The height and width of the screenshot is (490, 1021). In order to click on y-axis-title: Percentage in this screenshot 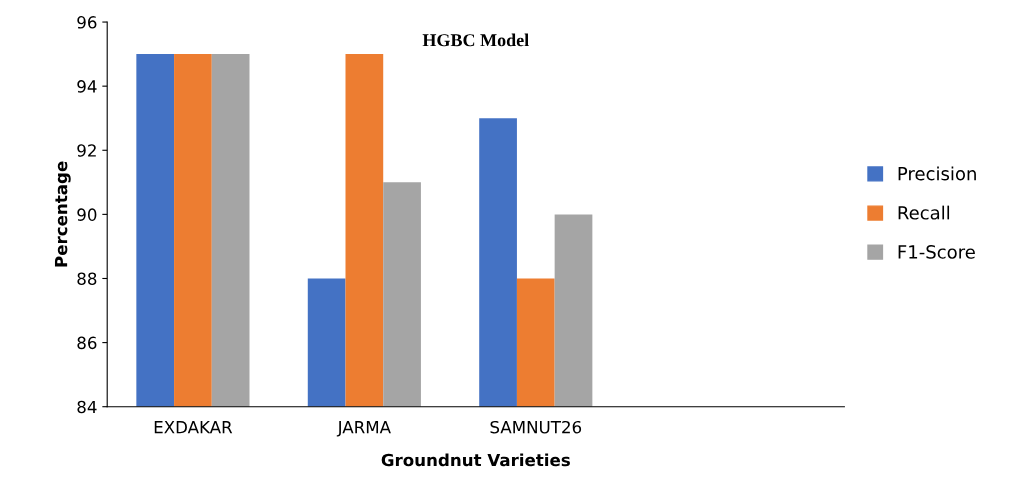, I will do `click(62, 214)`.